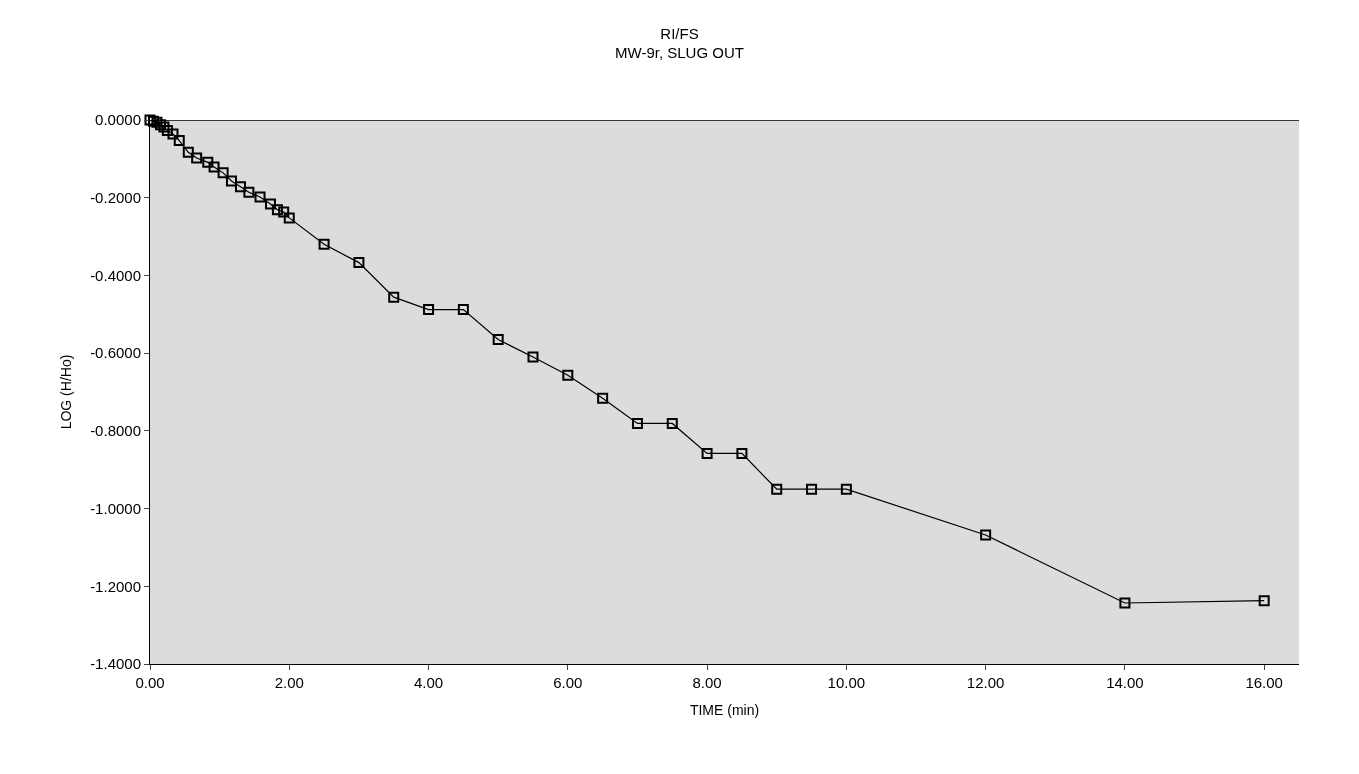 The width and height of the screenshot is (1359, 774). I want to click on x-tick-label: 0.00, so click(150, 682).